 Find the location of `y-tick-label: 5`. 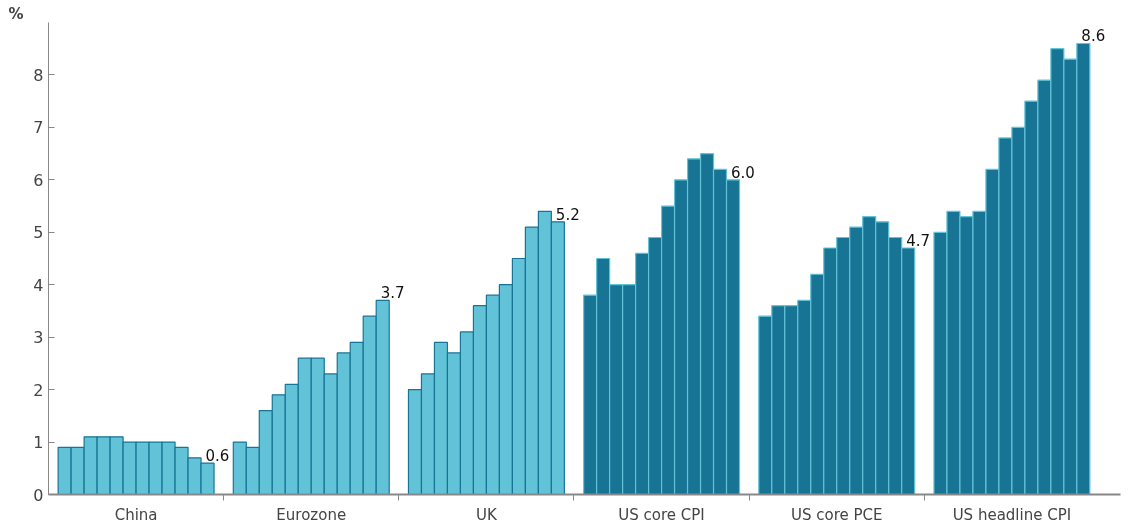

y-tick-label: 5 is located at coordinates (38, 233).